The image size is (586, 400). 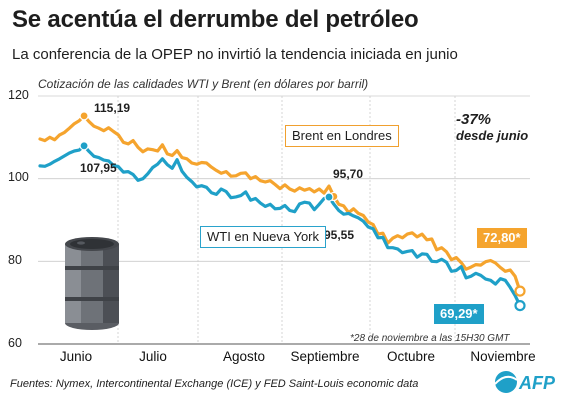 I want to click on month-label-julio: Julio, so click(x=153, y=356).